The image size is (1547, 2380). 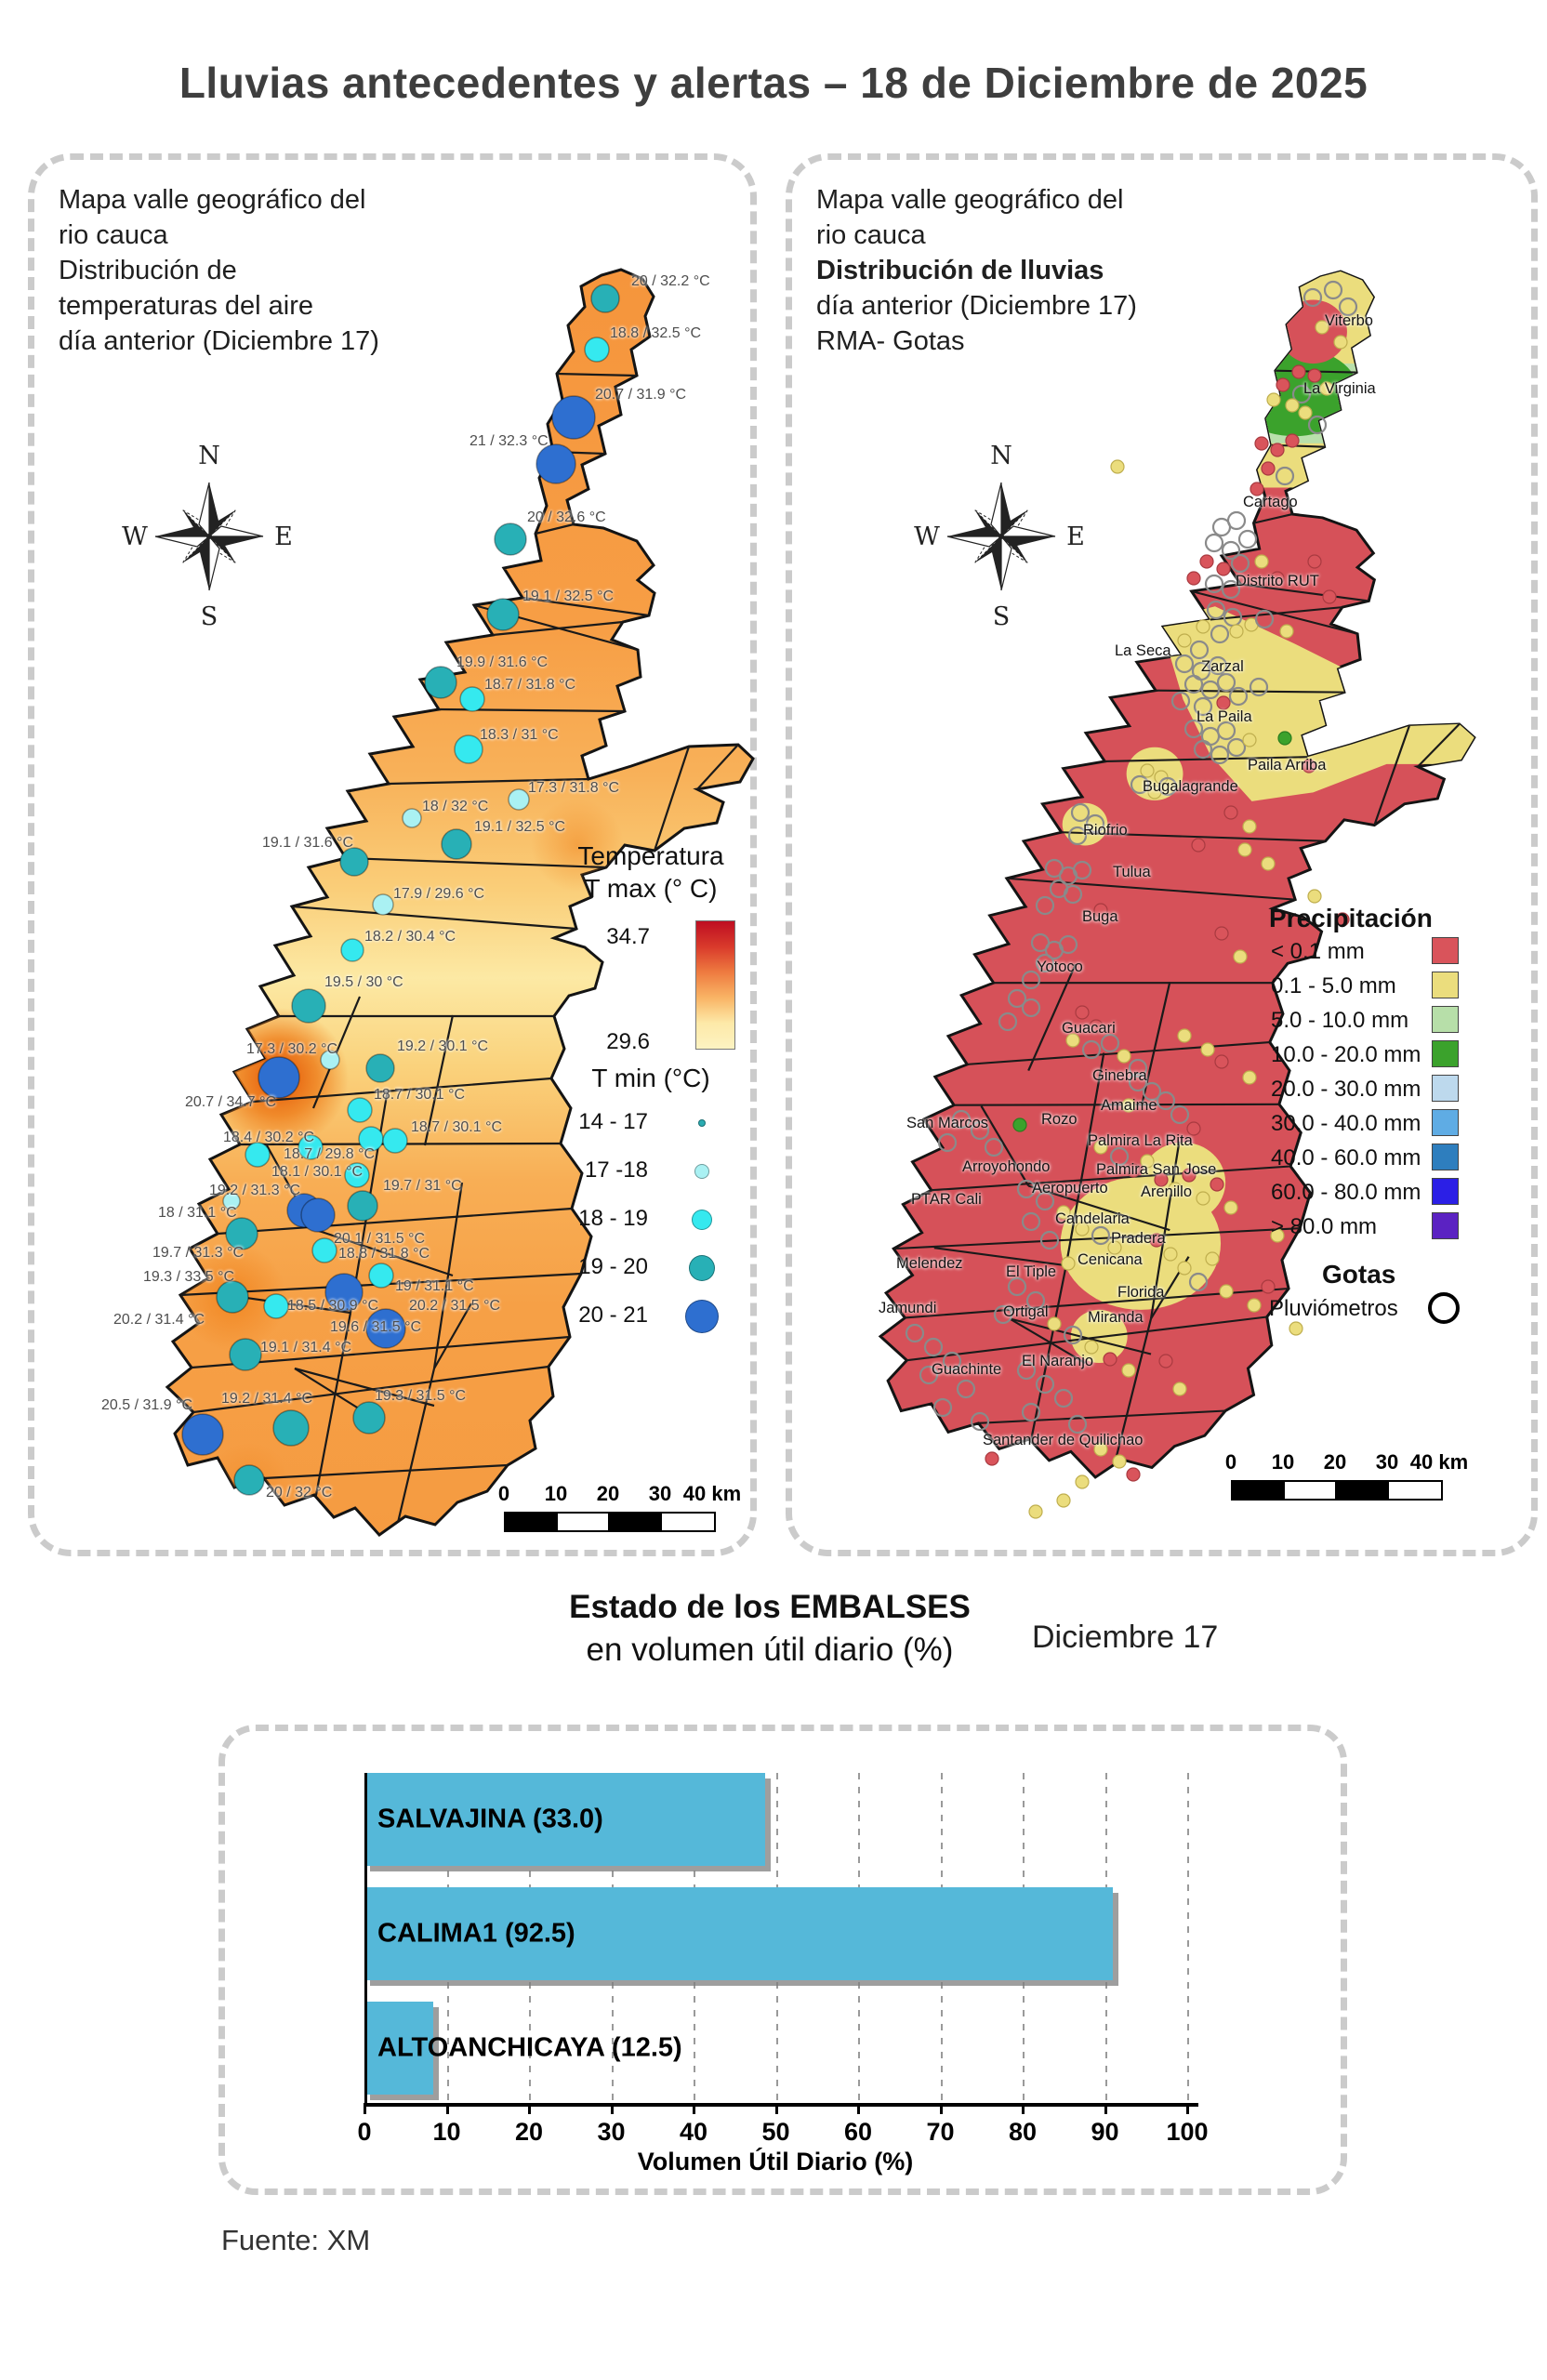 What do you see at coordinates (611, 2132) in the screenshot?
I see `x-axis-tick-label: 30` at bounding box center [611, 2132].